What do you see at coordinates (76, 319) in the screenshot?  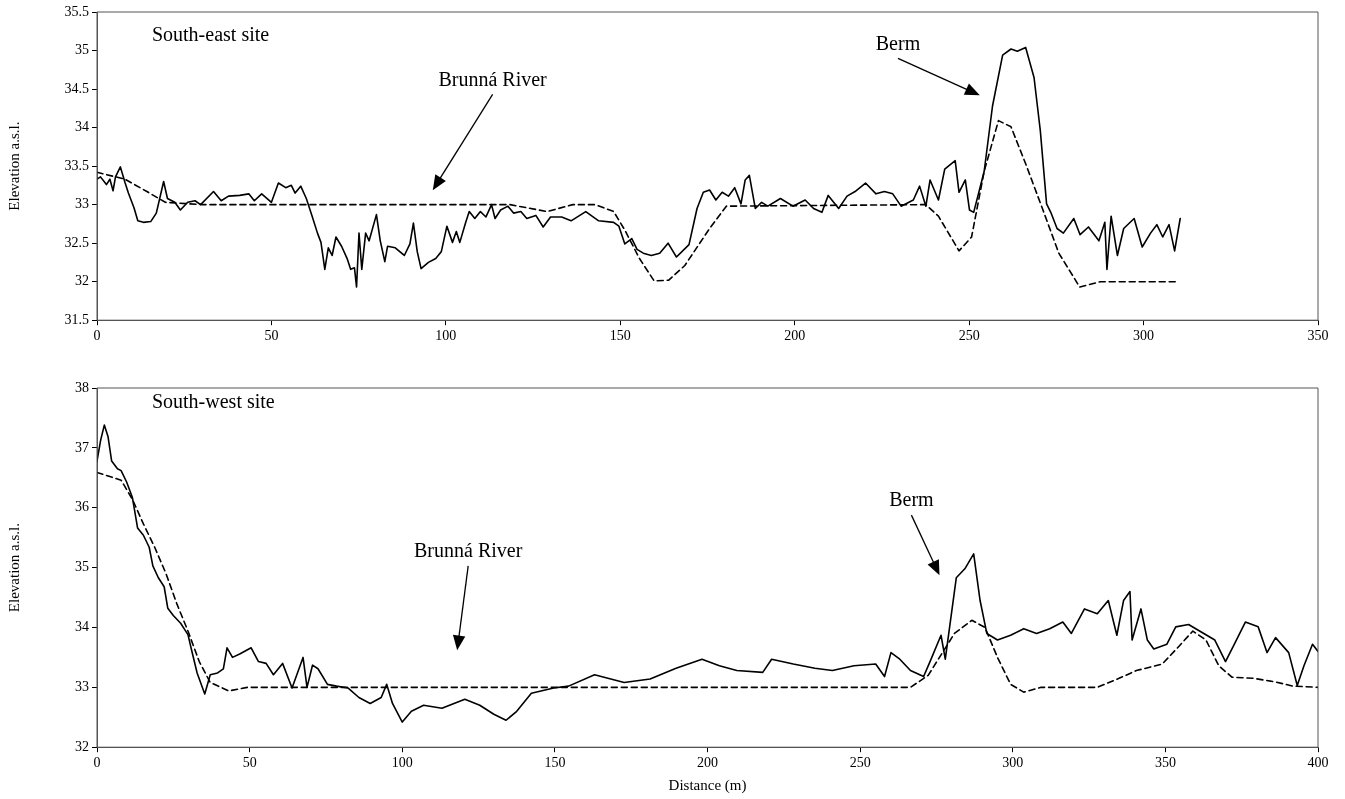 I see `y-tick-label: 31.5` at bounding box center [76, 319].